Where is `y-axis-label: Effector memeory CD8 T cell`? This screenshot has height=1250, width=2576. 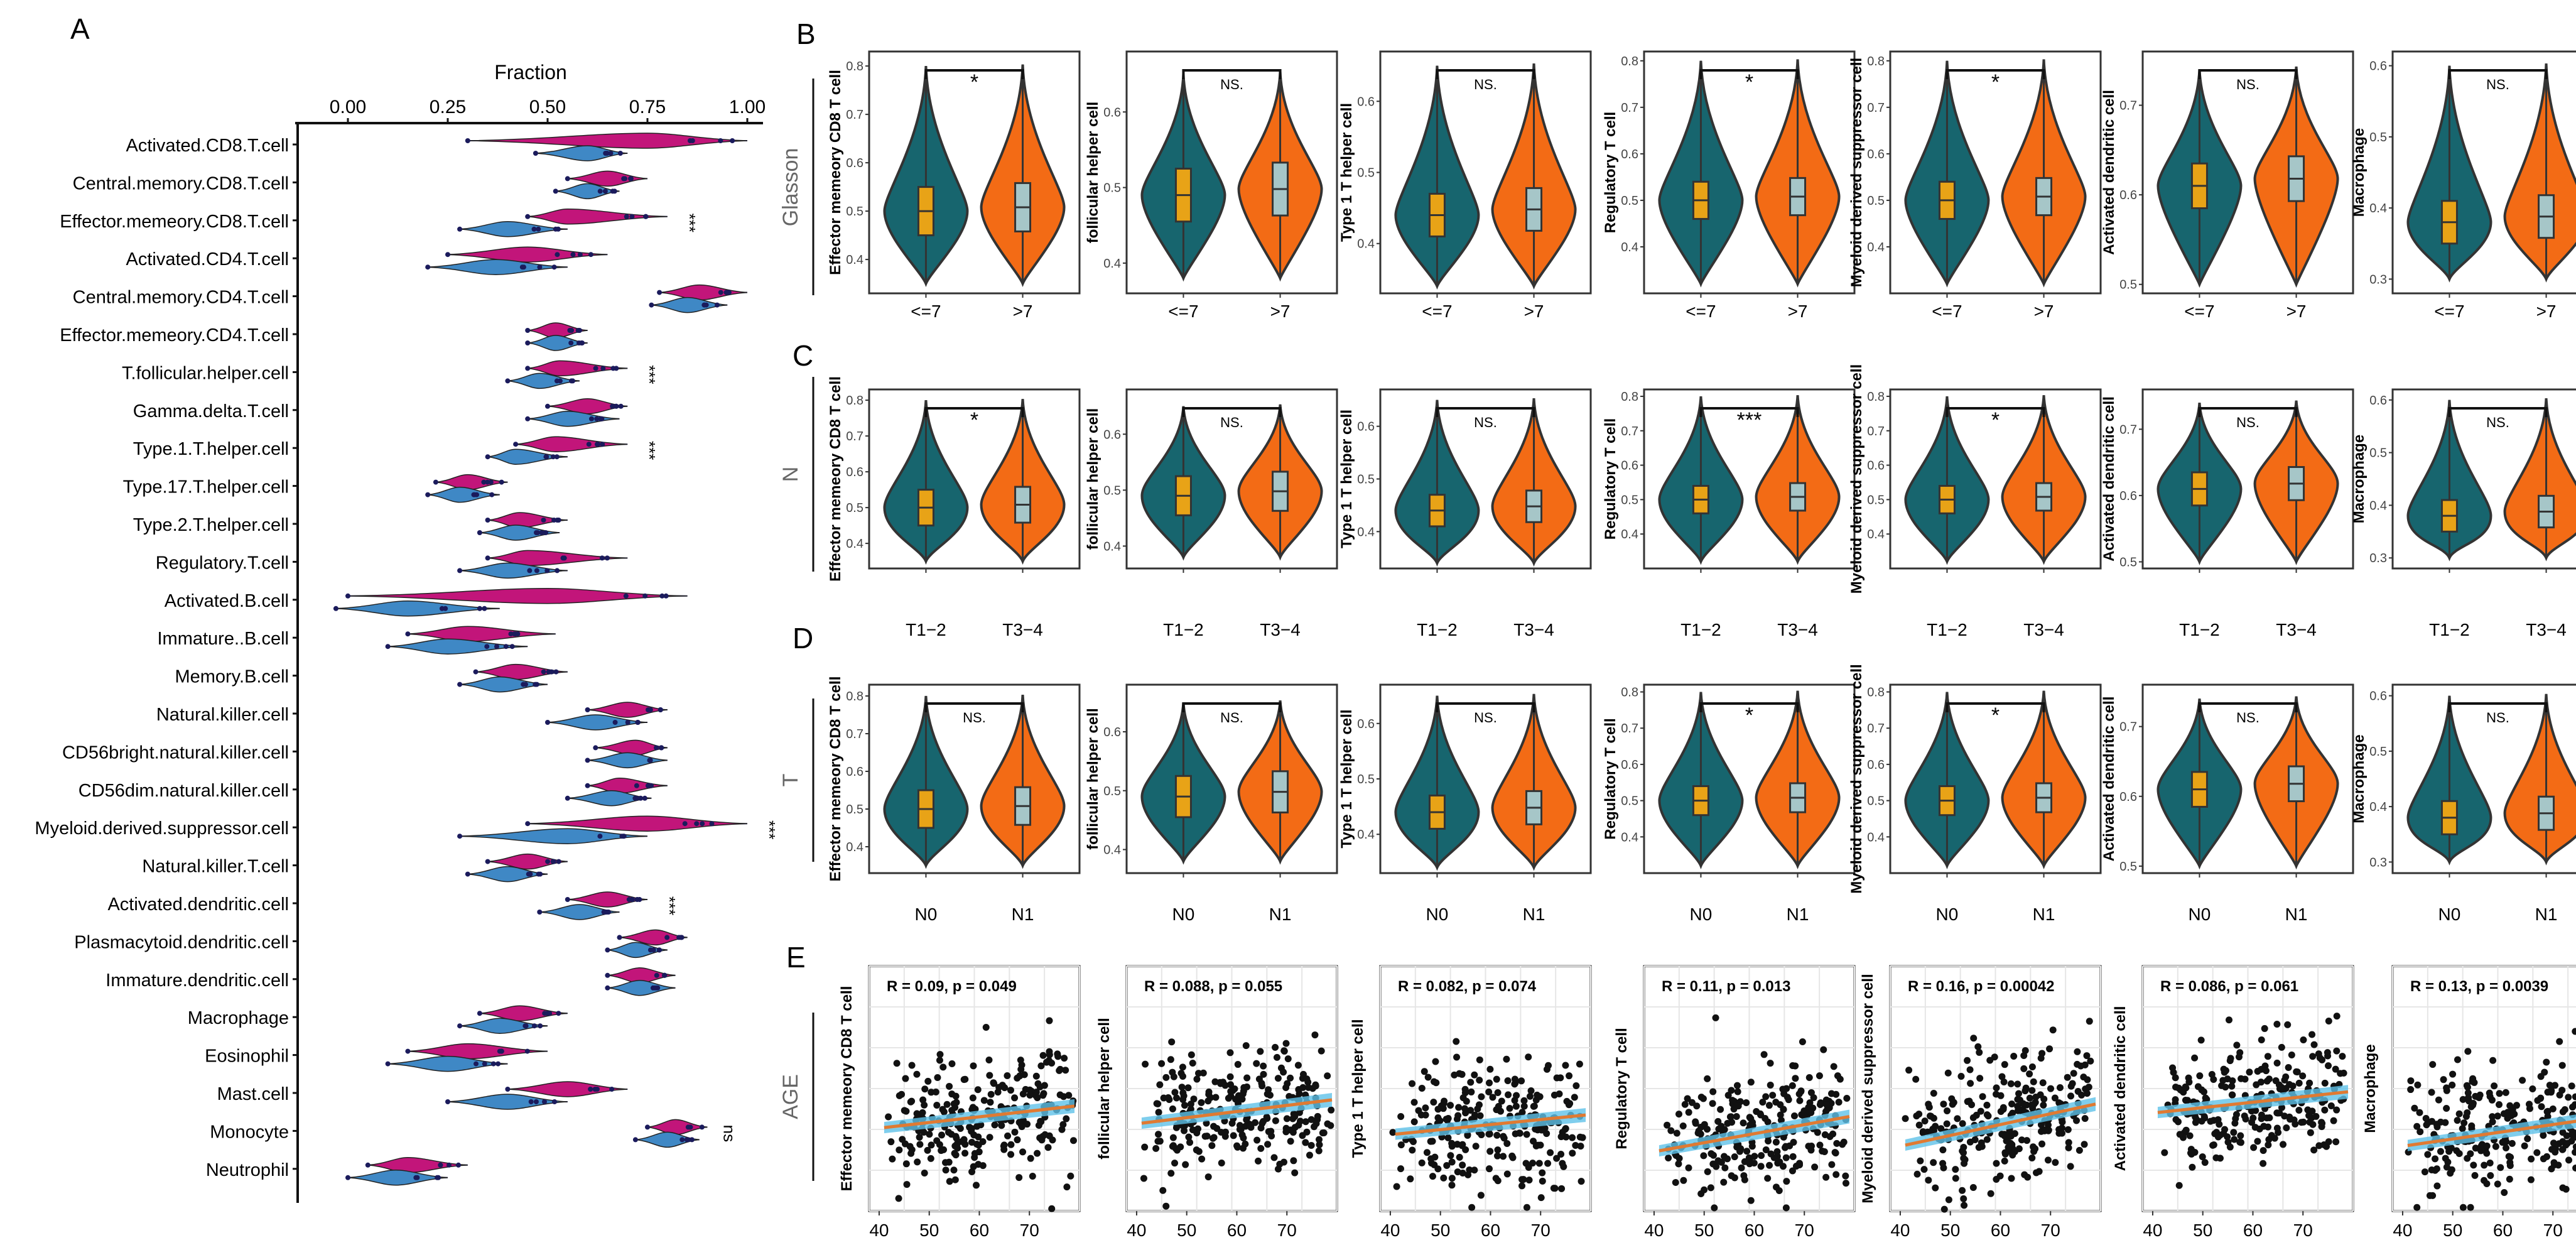 y-axis-label: Effector memeory CD8 T cell is located at coordinates (846, 1089).